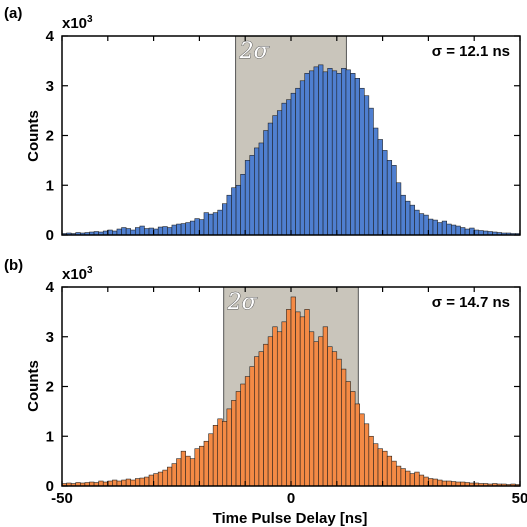  Describe the element at coordinates (13, 13) in the screenshot. I see `panel-a-label: (a)` at that location.